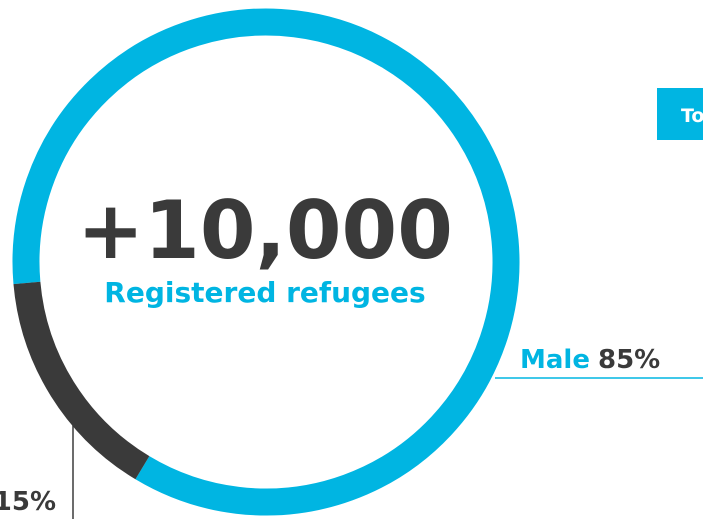 Image resolution: width=703 pixels, height=519 pixels. Describe the element at coordinates (680, 114) in the screenshot. I see `button` at that location.